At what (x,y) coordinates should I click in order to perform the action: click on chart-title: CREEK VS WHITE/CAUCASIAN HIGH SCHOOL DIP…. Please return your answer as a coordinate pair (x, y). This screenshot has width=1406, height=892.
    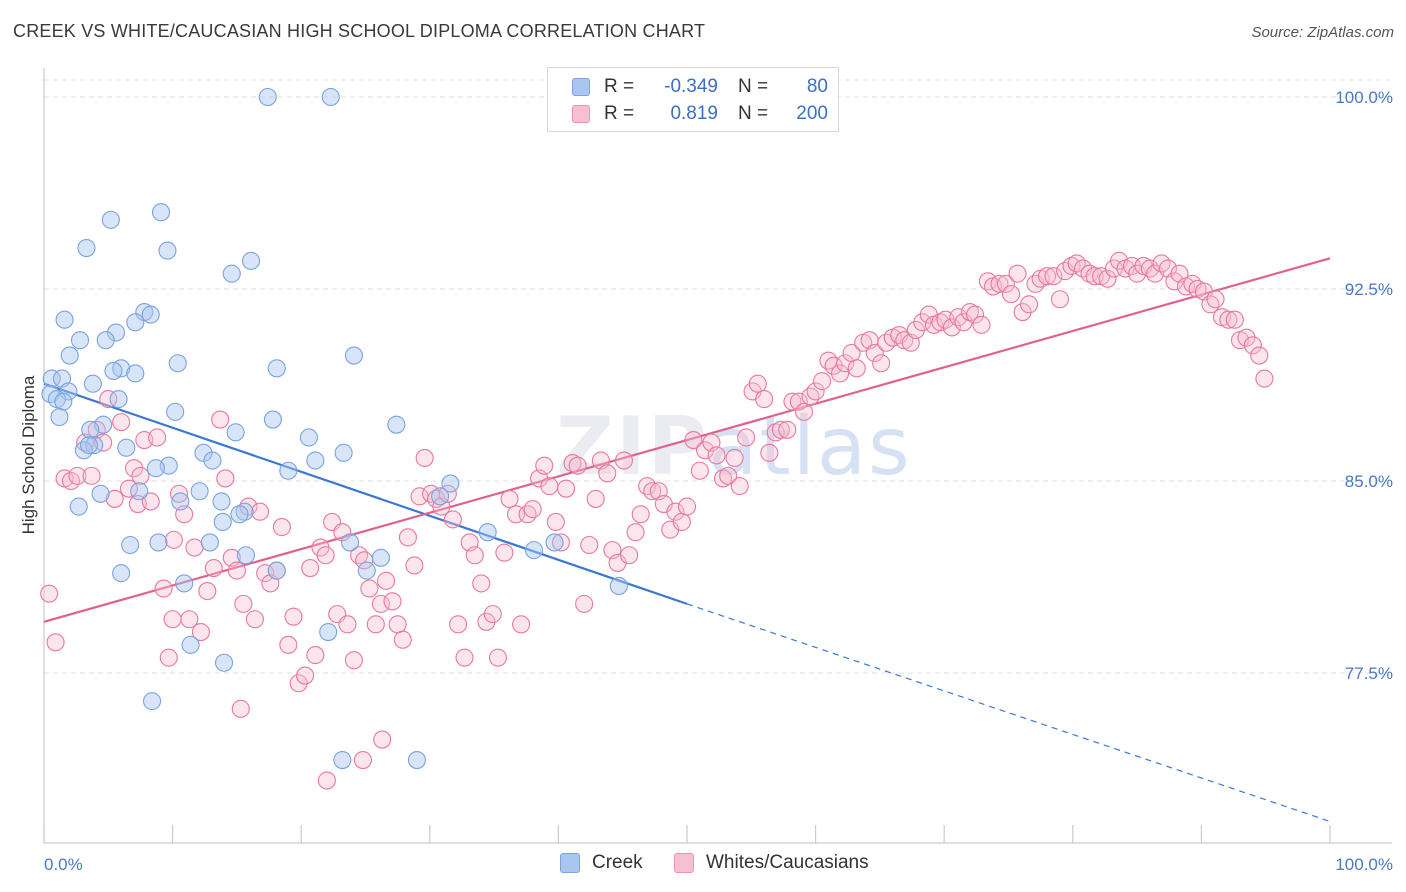
    Looking at the image, I should click on (359, 31).